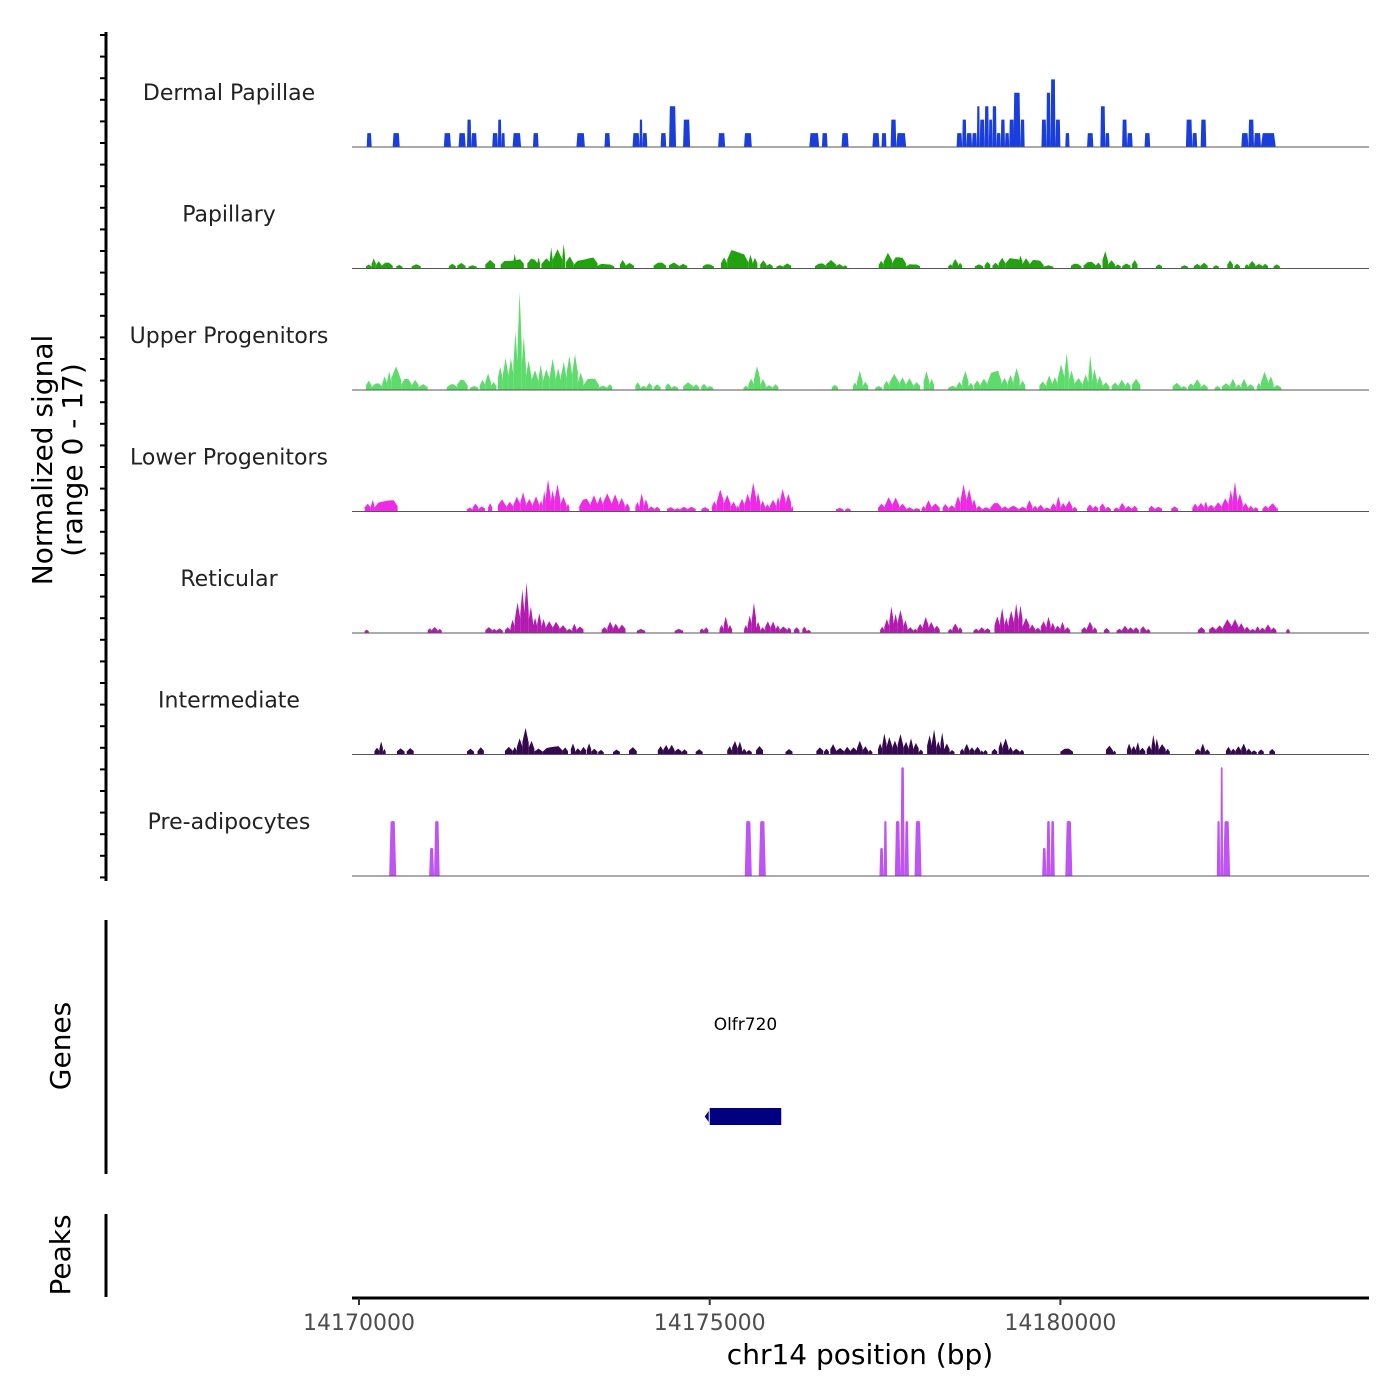 This screenshot has width=1400, height=1400. I want to click on signal-axis-ticks, so click(103, 456).